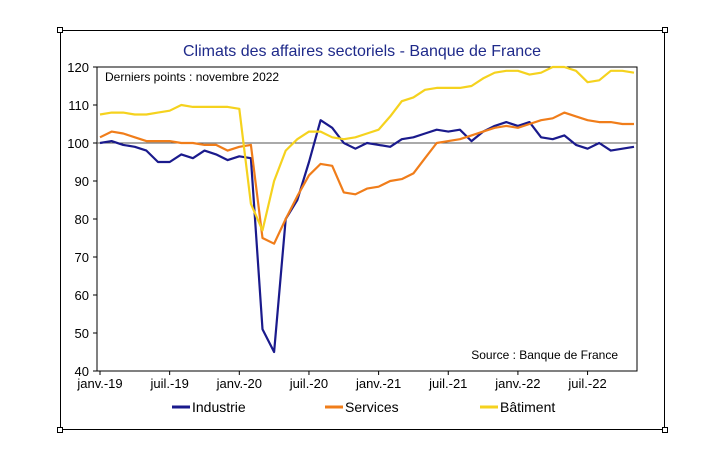 Image resolution: width=725 pixels, height=453 pixels. Describe the element at coordinates (82, 295) in the screenshot. I see `y-tick-label: 60` at that location.